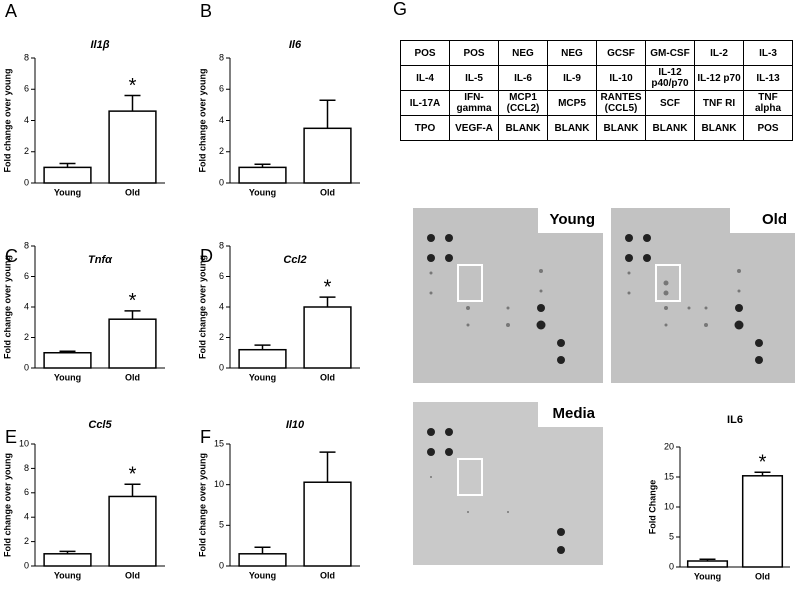 This screenshot has height=590, width=800. What do you see at coordinates (400, 9) in the screenshot?
I see `panel-label: G` at bounding box center [400, 9].